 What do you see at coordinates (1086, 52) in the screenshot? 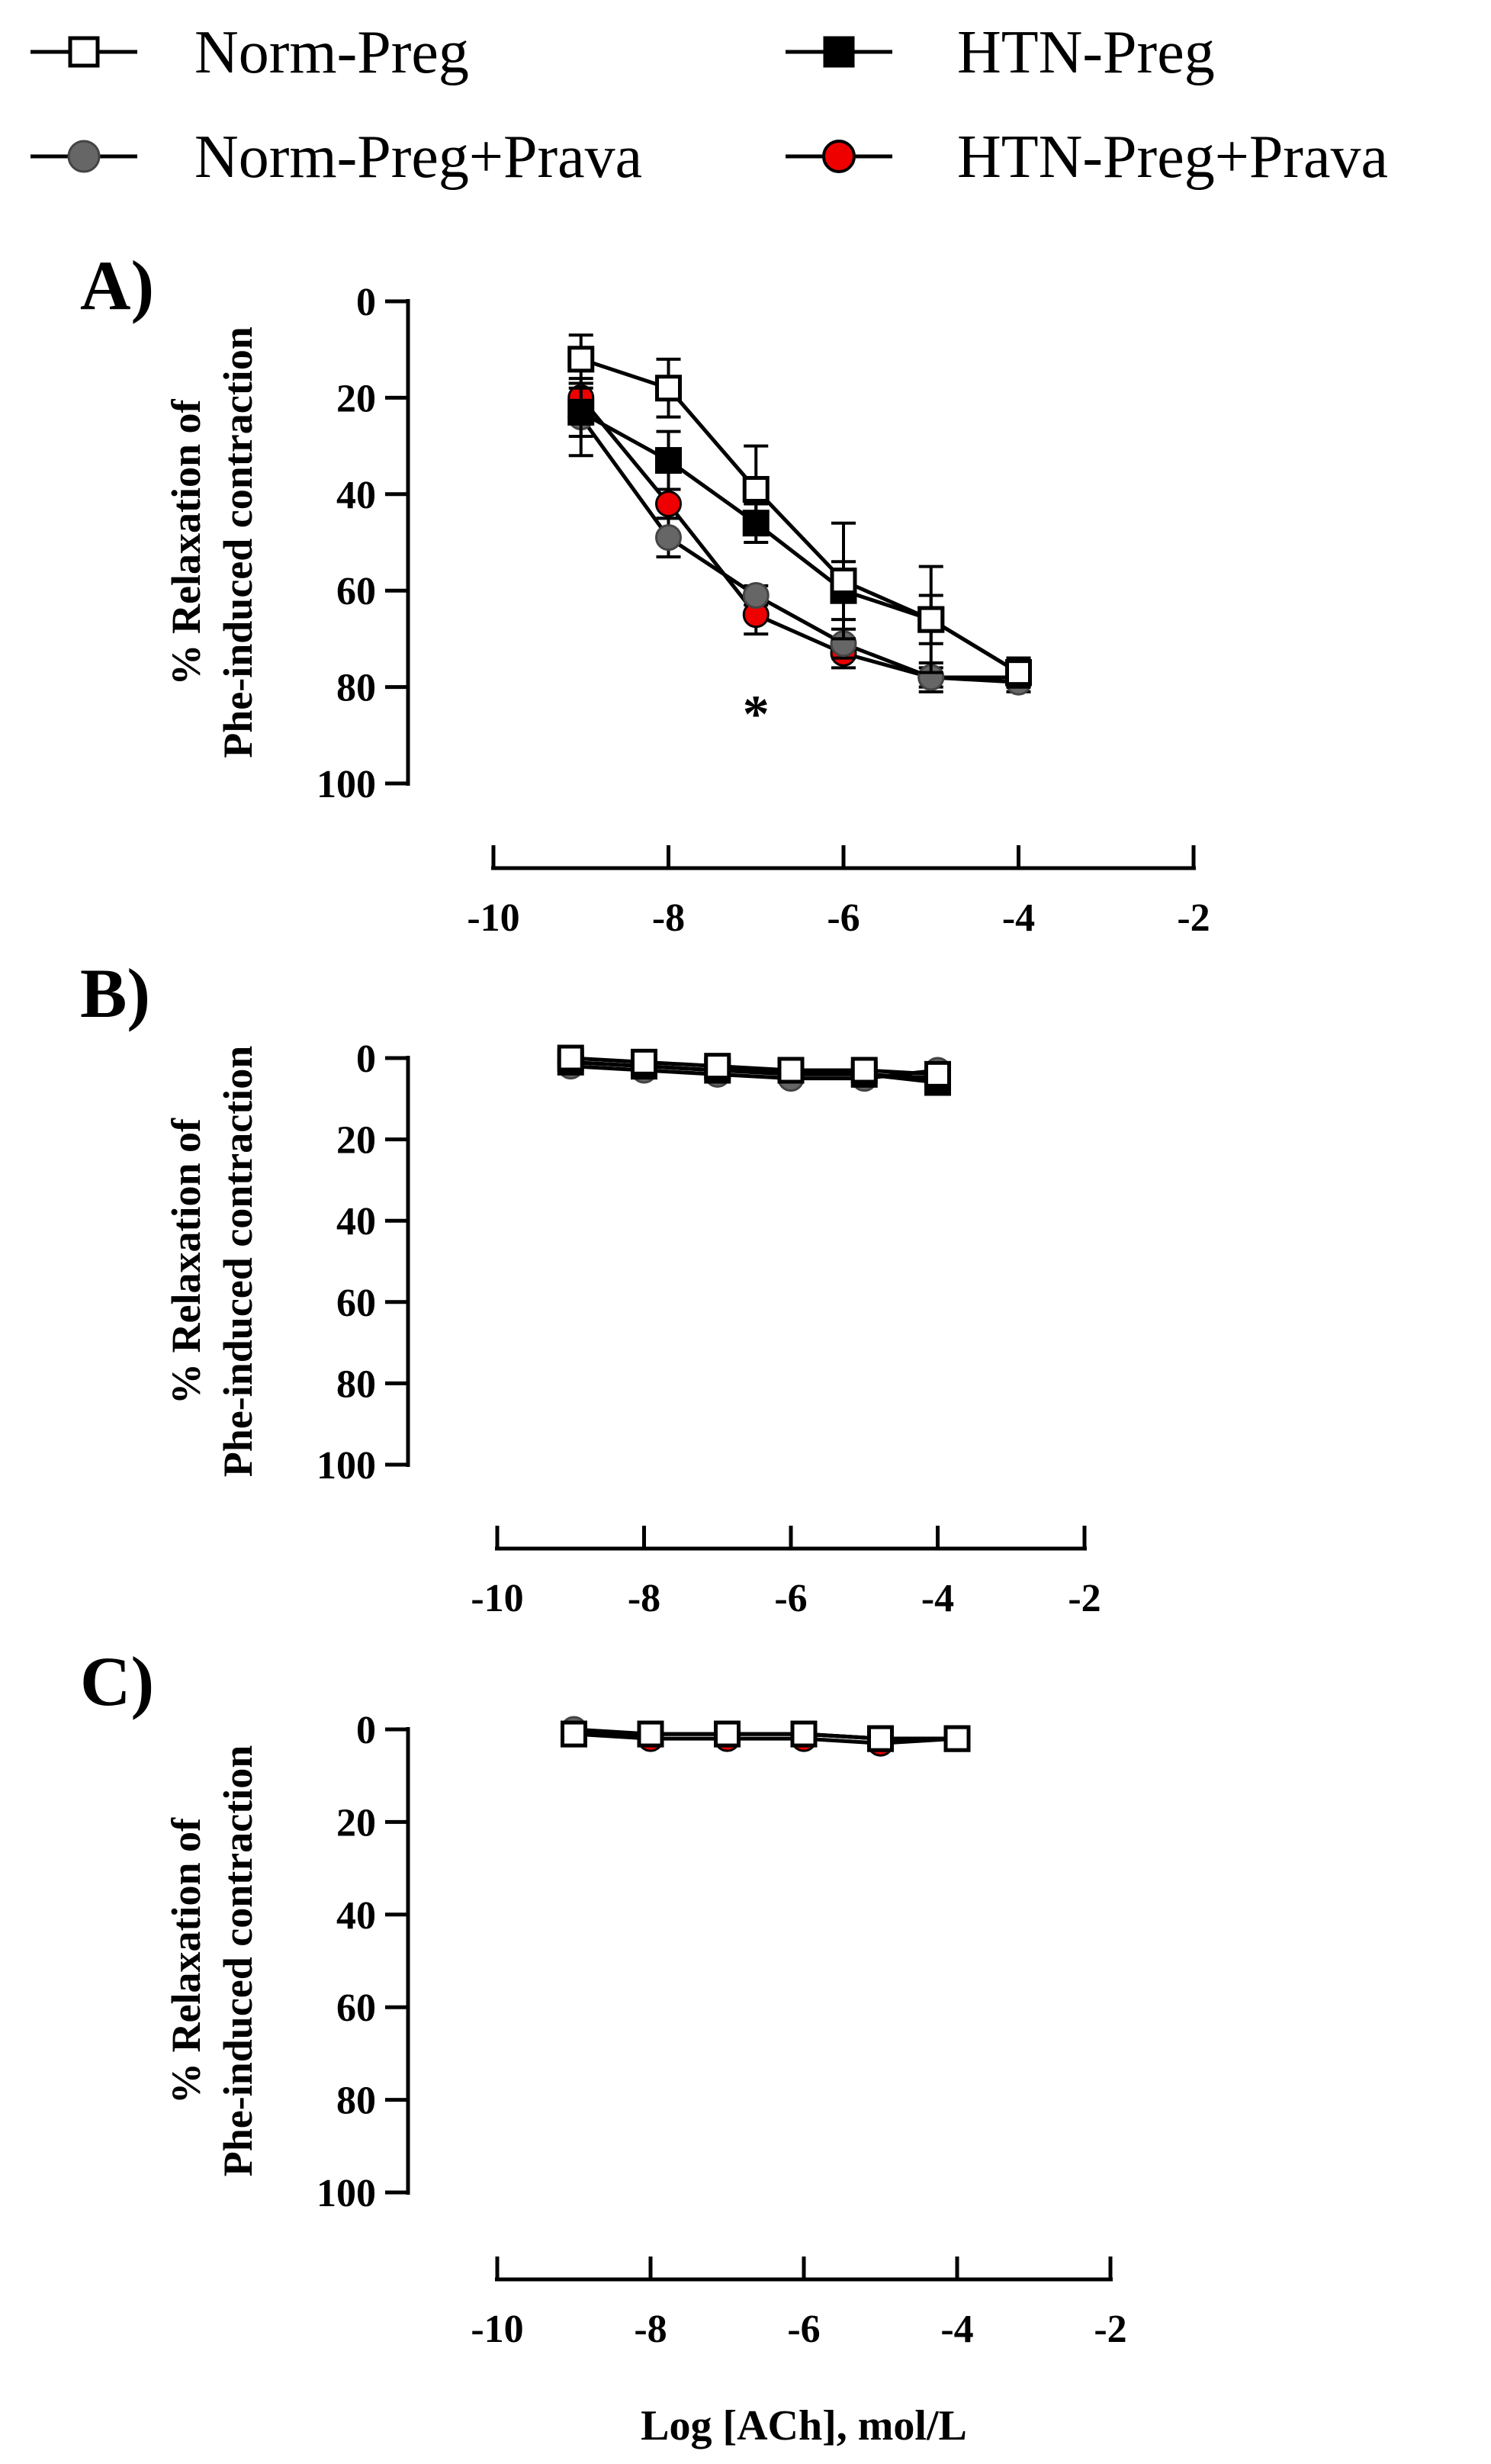
I see `legend-label: HTN-Preg` at bounding box center [1086, 52].